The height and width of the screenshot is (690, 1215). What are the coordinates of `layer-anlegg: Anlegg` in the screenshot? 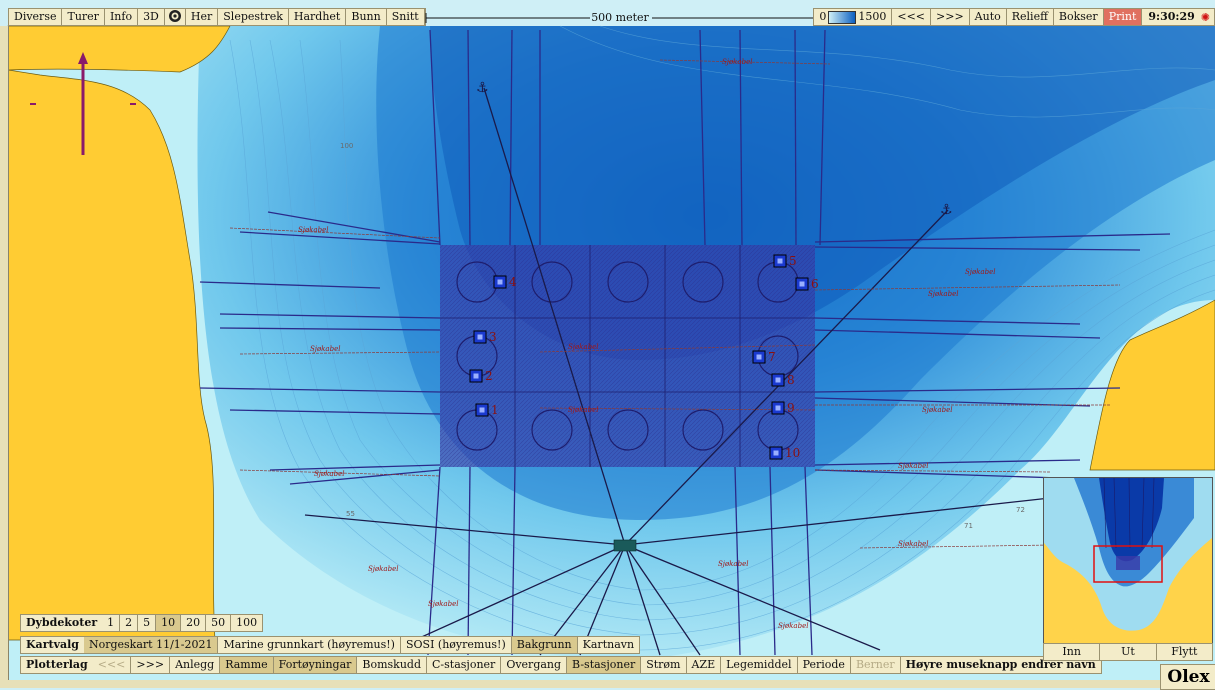 It's located at (195, 665).